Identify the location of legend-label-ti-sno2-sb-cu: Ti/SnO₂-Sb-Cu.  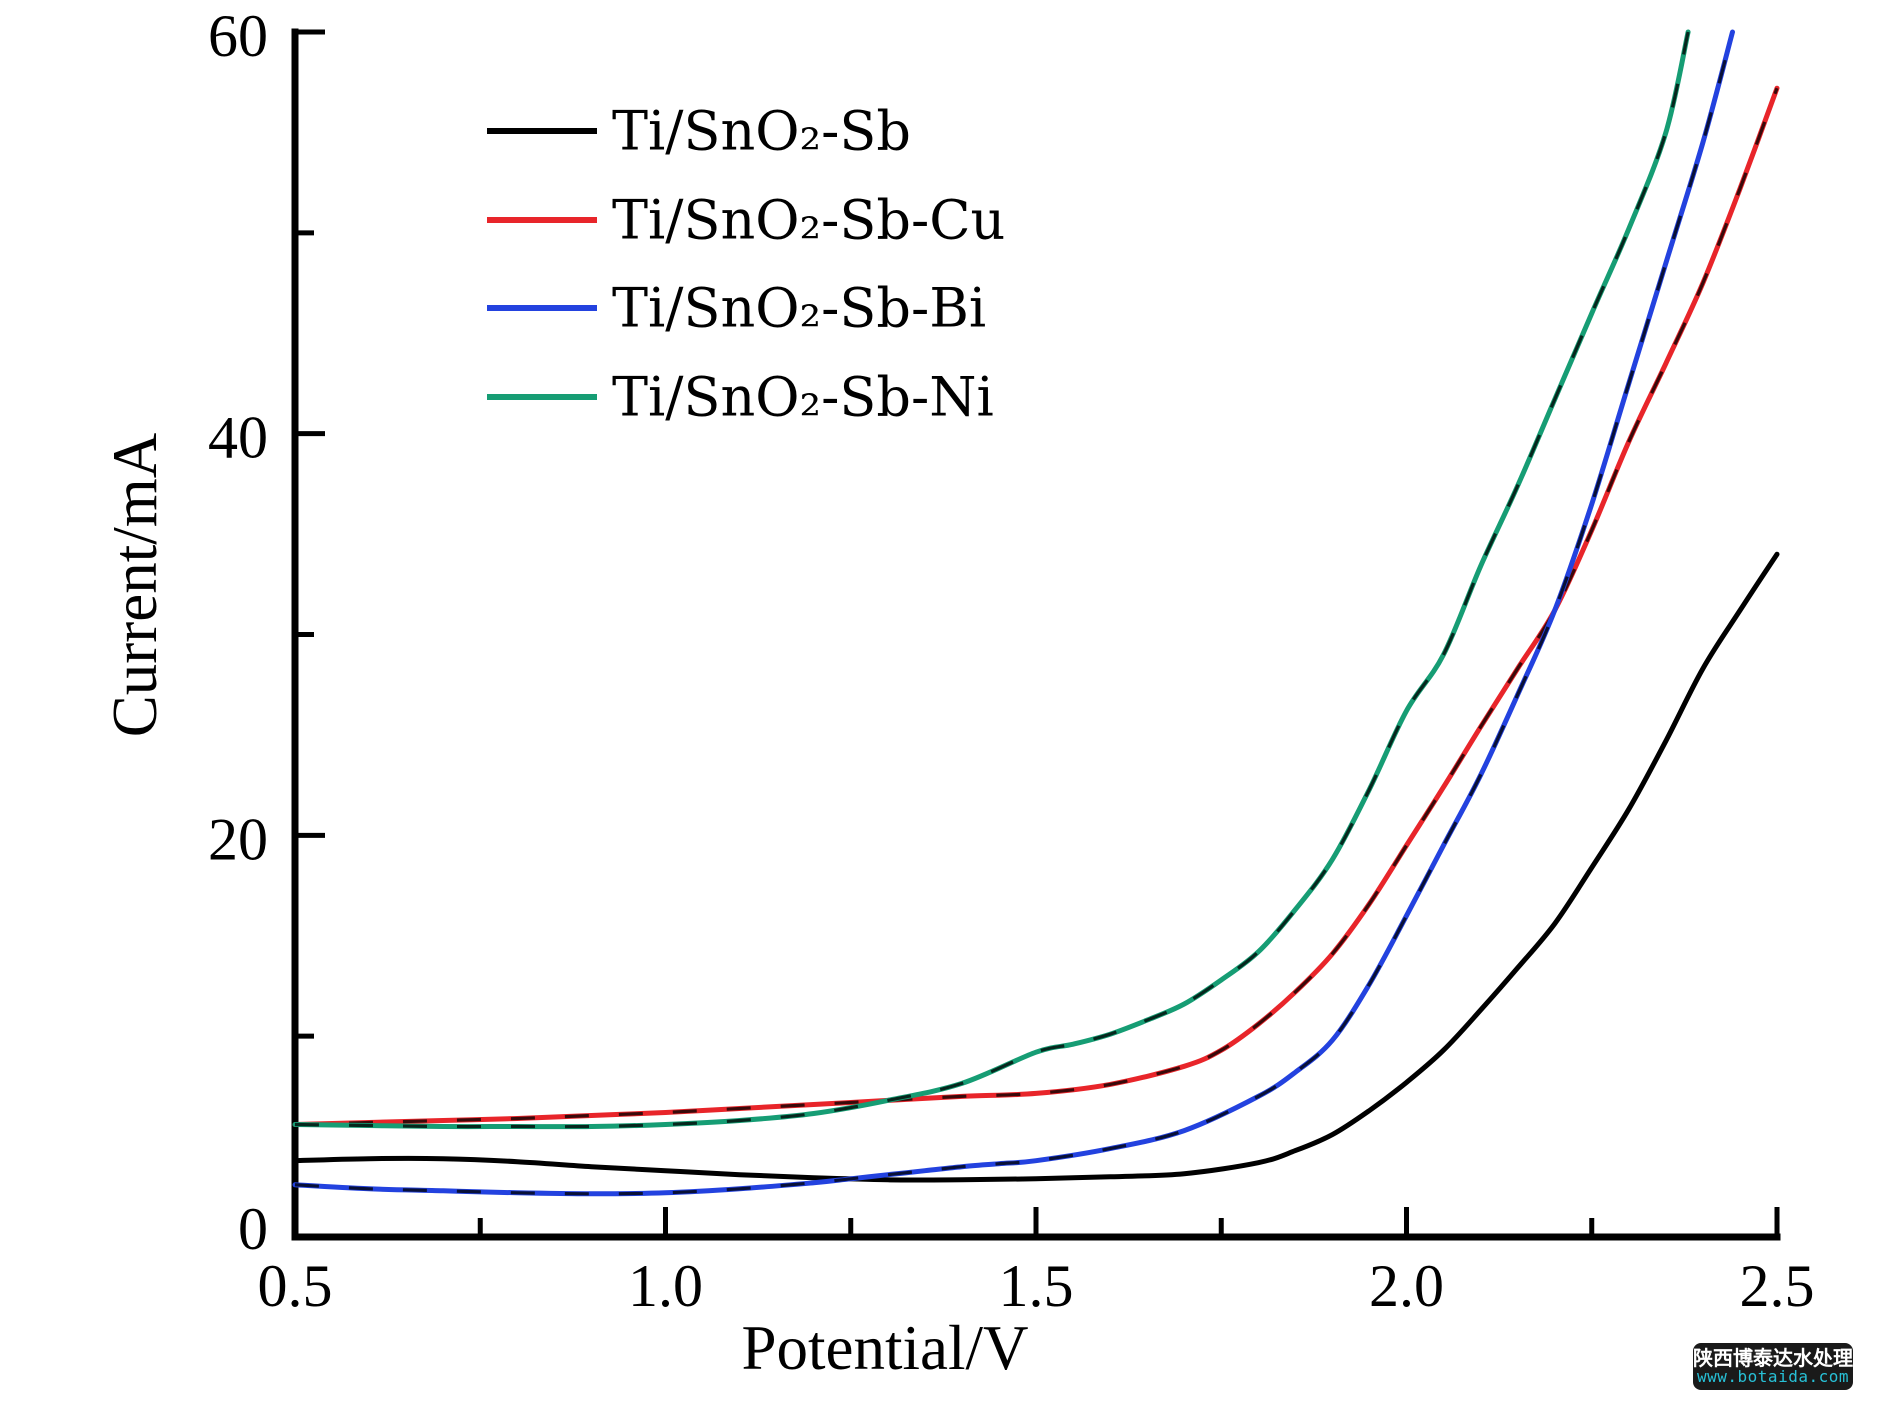
(808, 220).